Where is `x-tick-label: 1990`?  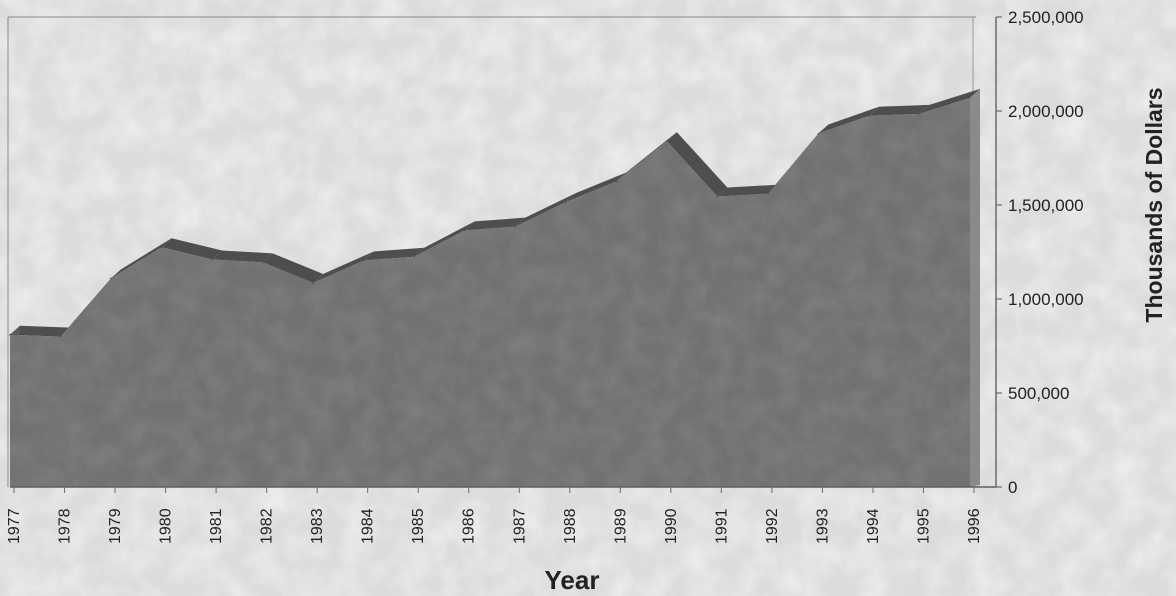
x-tick-label: 1990 is located at coordinates (671, 526).